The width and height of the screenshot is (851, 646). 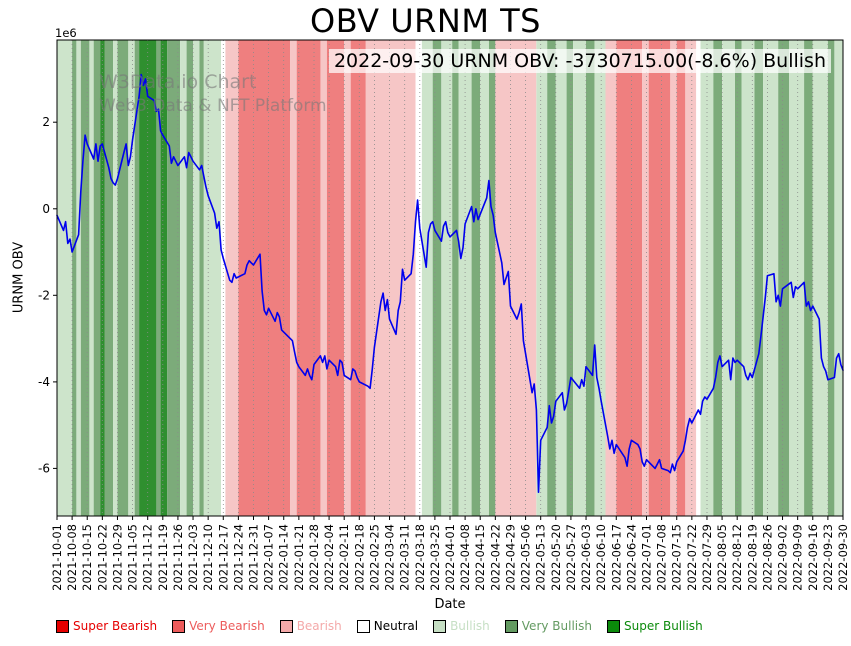 What do you see at coordinates (390, 557) in the screenshot?
I see `x-tick-label: 2022-03-04` at bounding box center [390, 557].